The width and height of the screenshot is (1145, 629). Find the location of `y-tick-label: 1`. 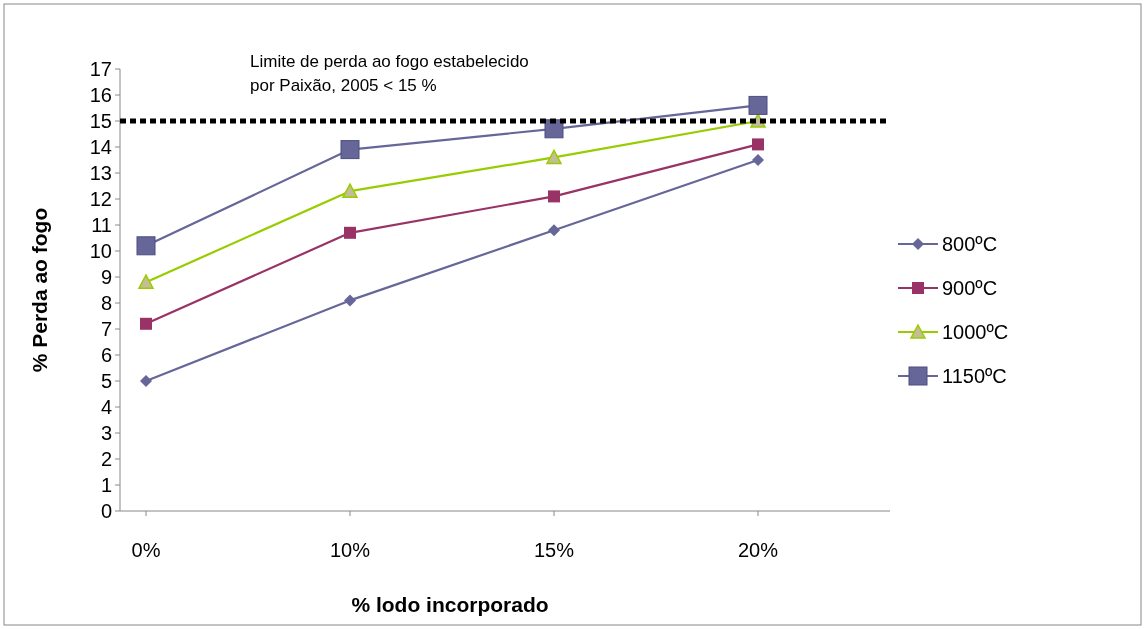

y-tick-label: 1 is located at coordinates (106, 485).